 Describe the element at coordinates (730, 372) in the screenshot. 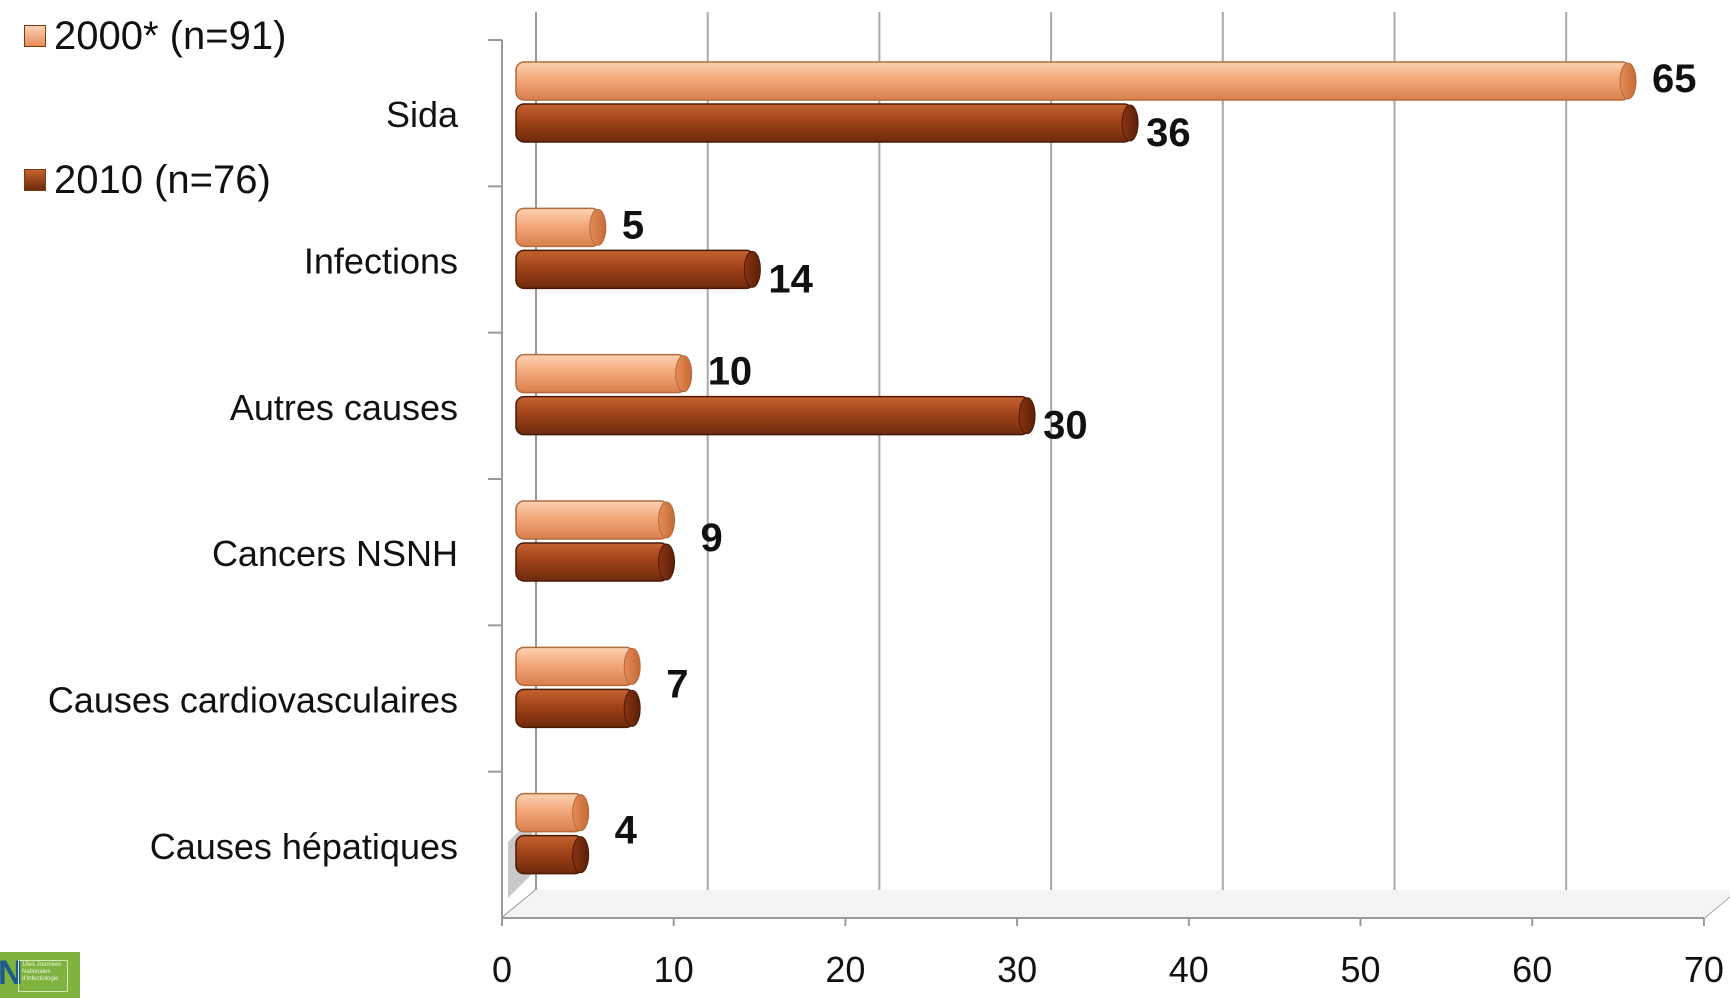

I see `data-label-autres-causes-2000-n-91: 10` at that location.